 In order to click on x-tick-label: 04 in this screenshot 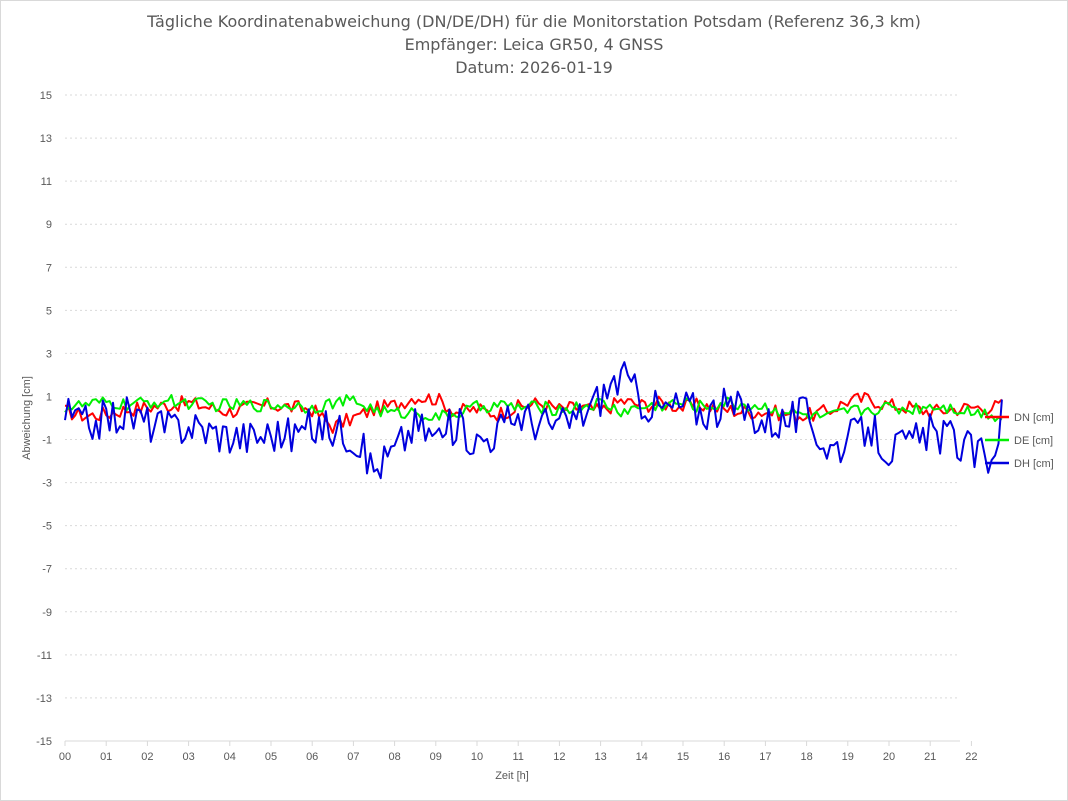, I will do `click(230, 757)`.